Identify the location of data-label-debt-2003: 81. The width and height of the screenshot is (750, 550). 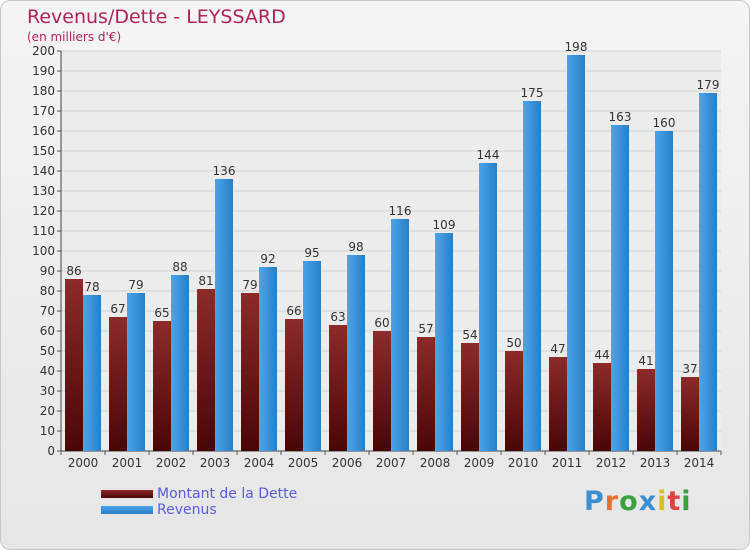
(205, 281).